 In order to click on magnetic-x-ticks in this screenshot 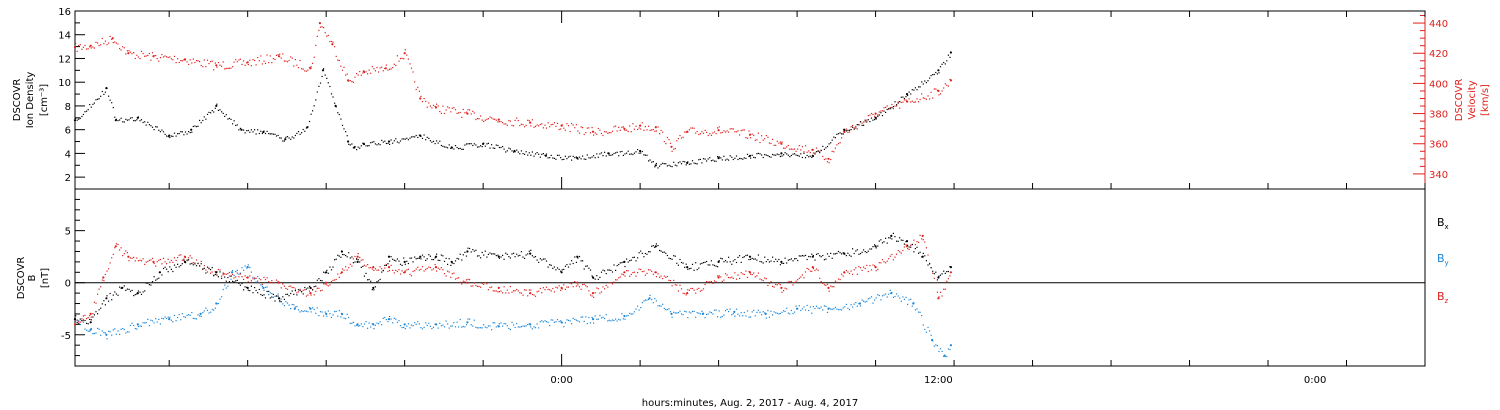, I will do `click(797, 360)`.